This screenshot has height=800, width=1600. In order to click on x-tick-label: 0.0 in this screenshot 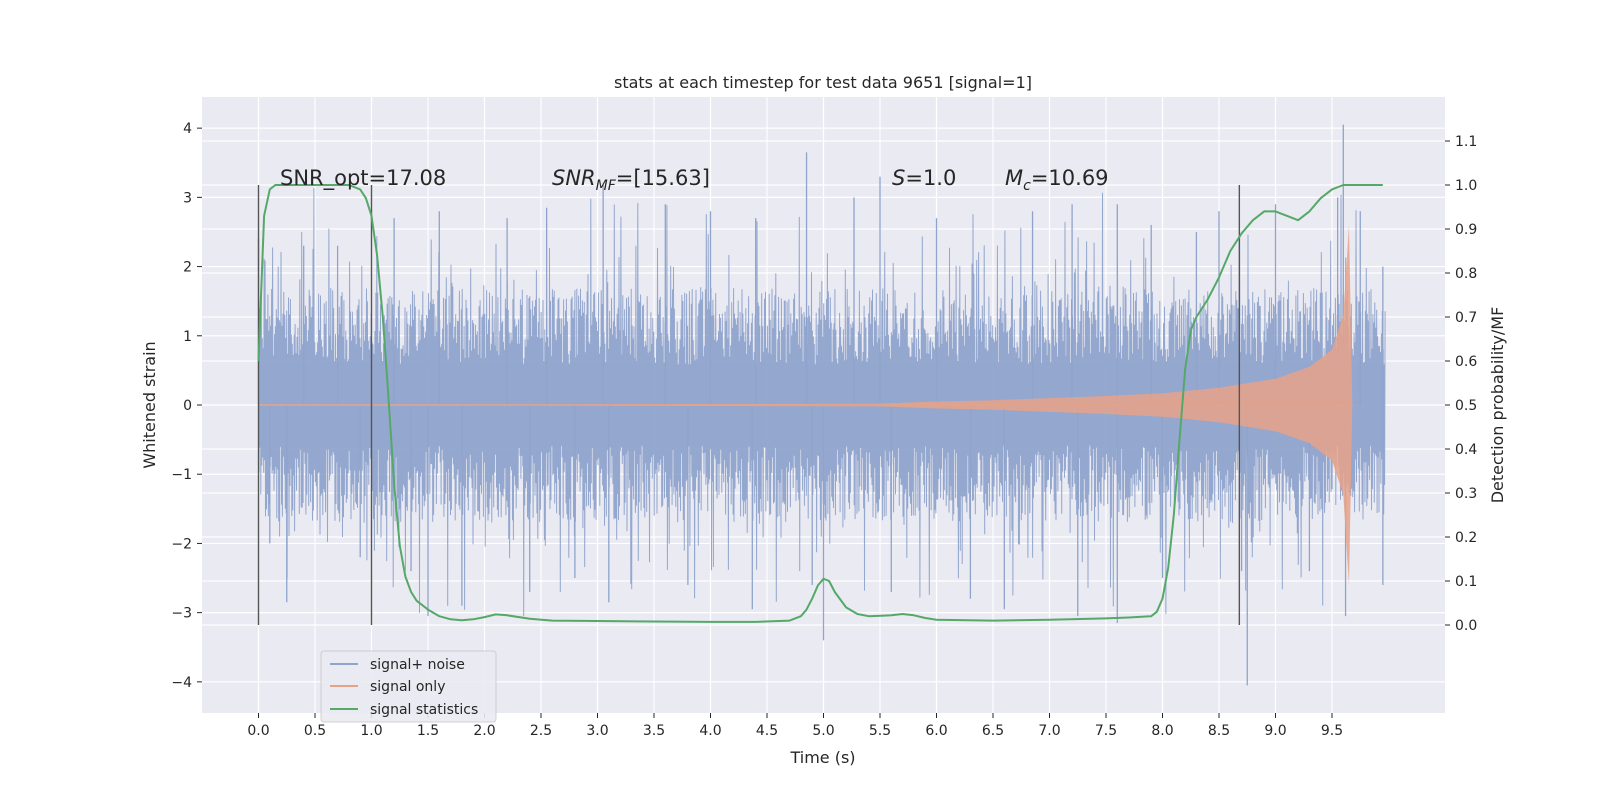, I will do `click(258, 731)`.